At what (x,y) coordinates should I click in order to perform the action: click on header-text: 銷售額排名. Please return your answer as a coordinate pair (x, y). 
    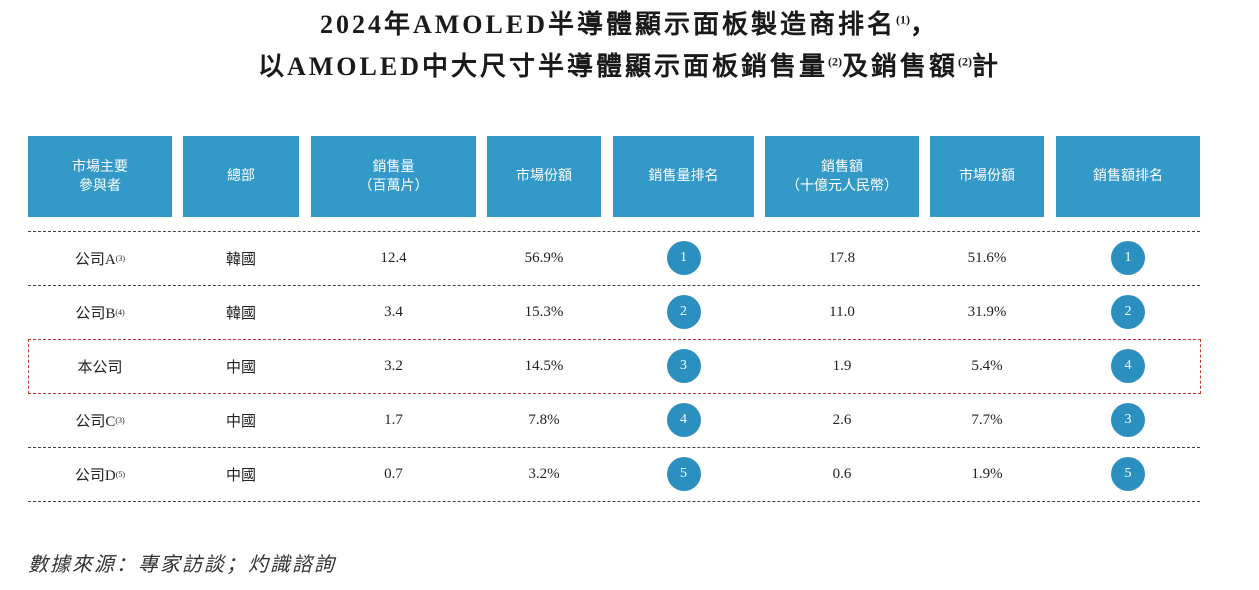
    Looking at the image, I should click on (1128, 176).